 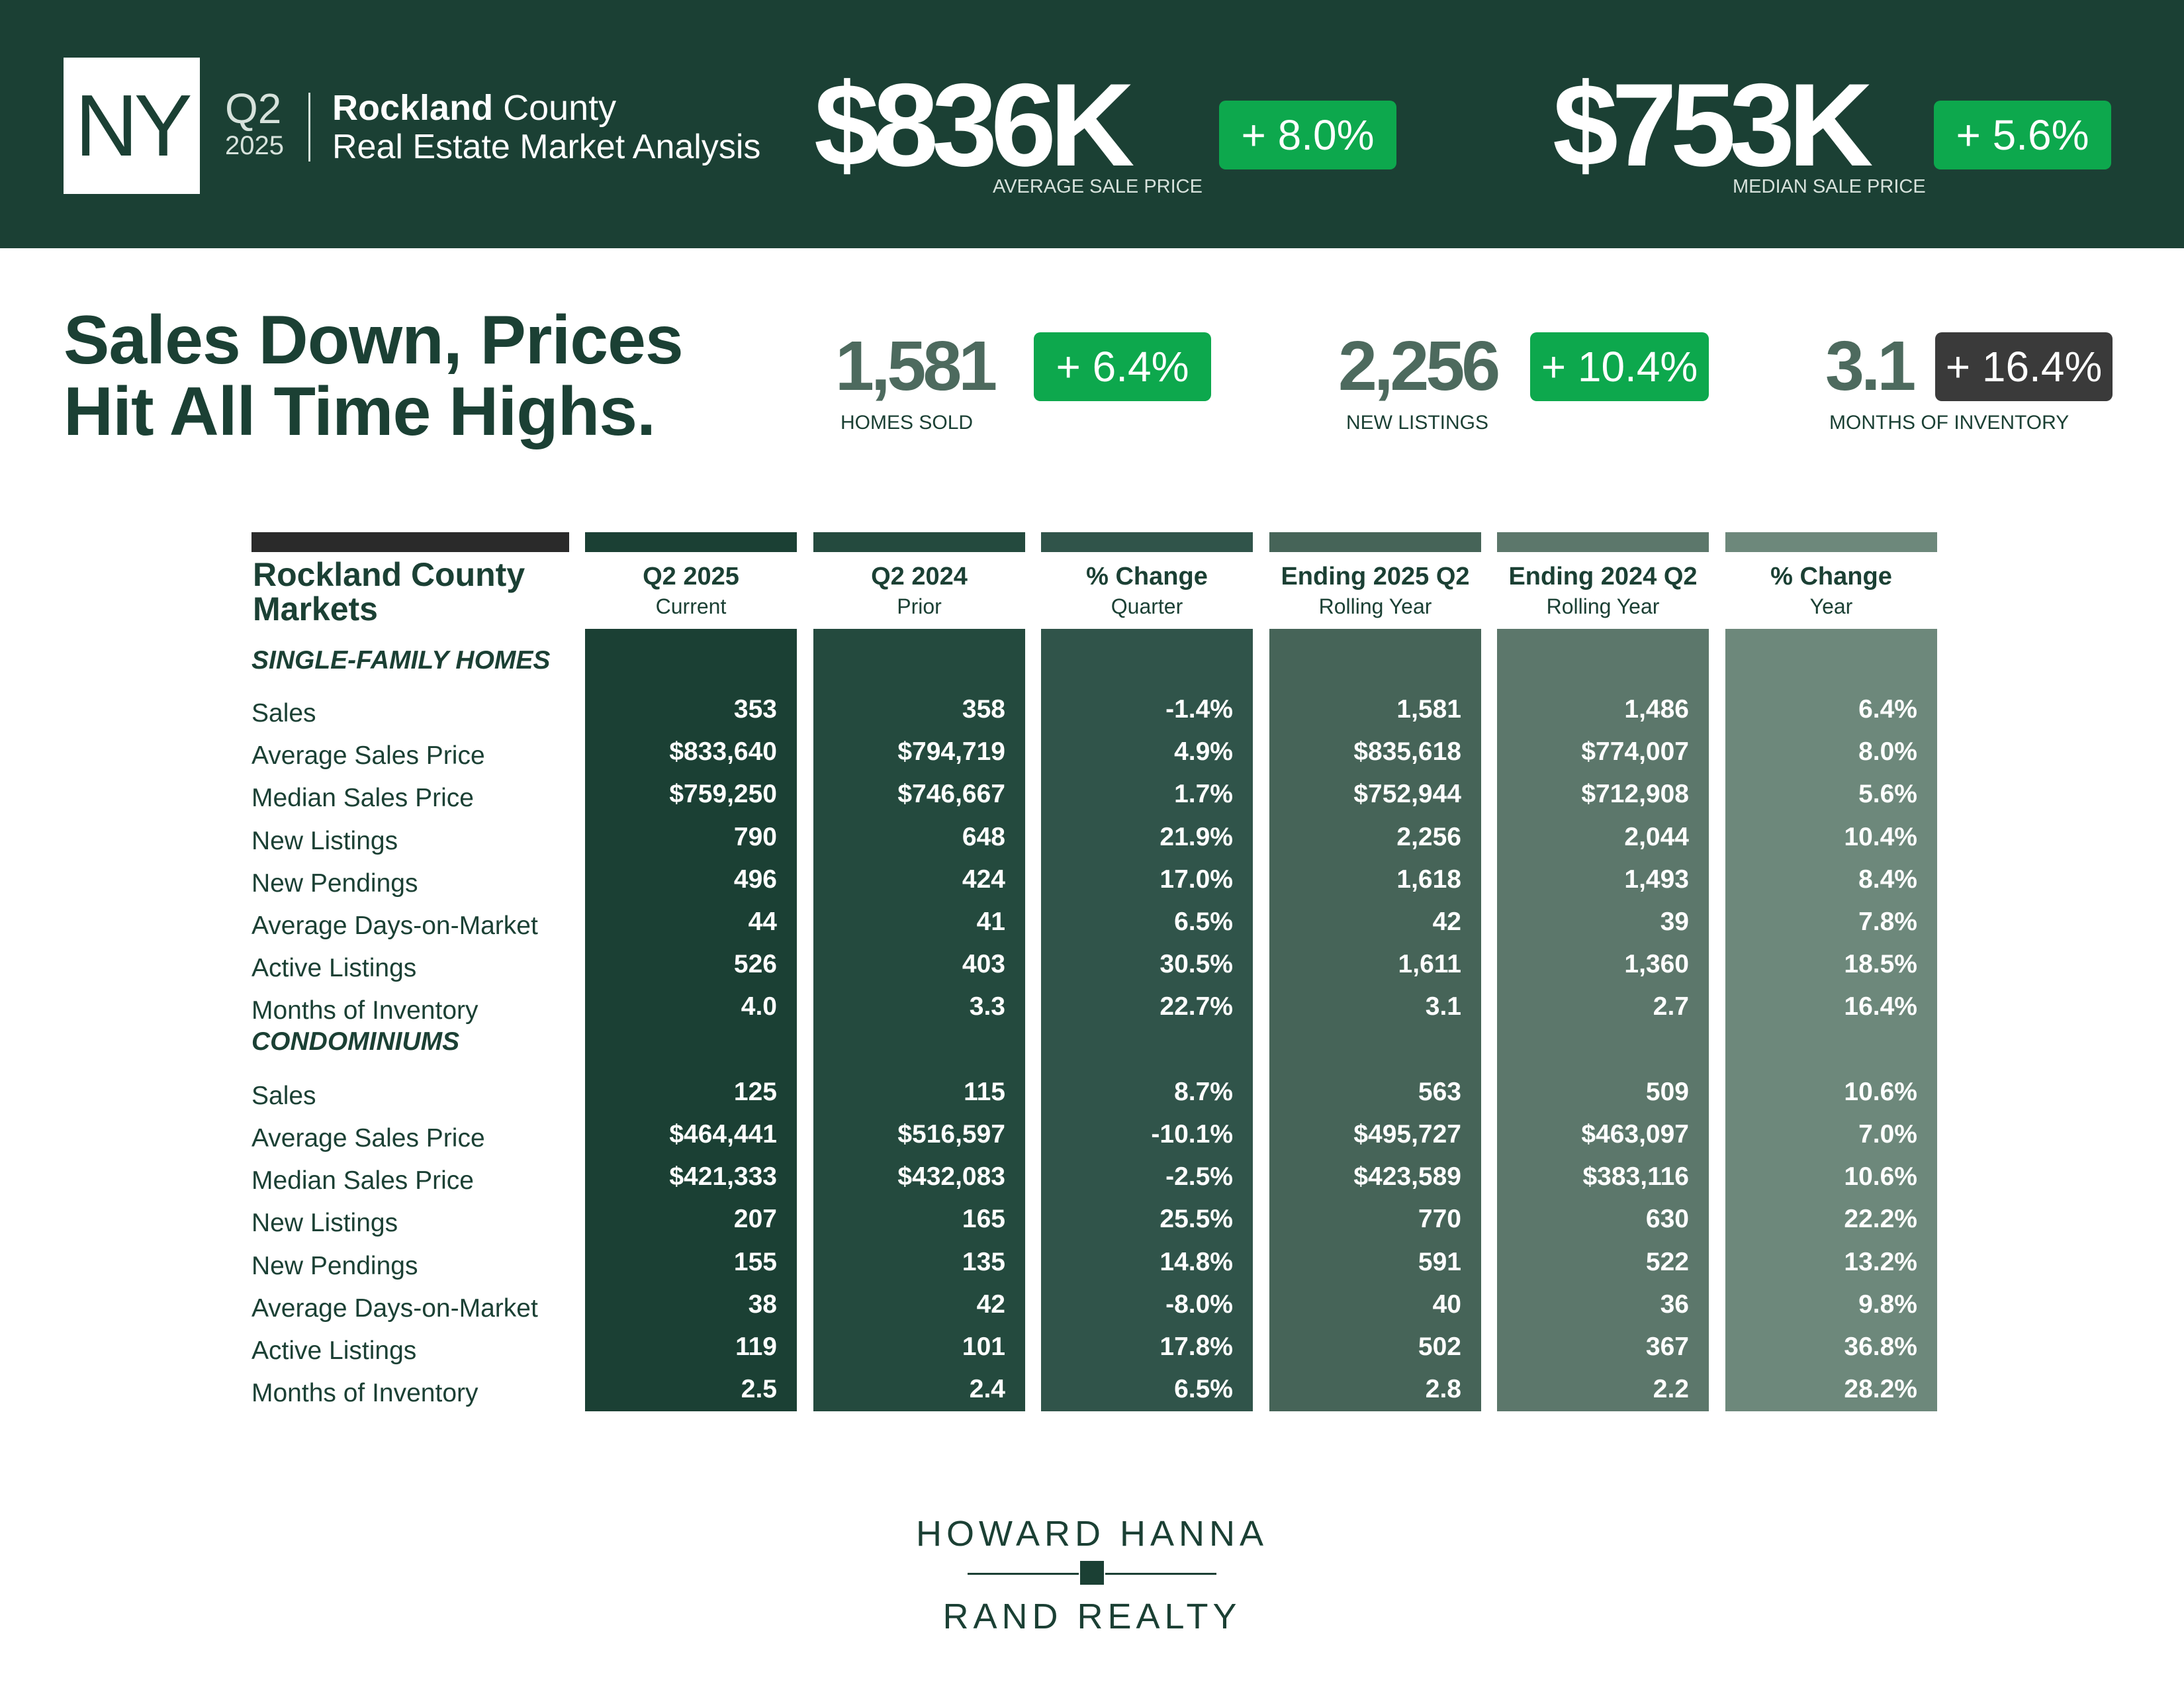 What do you see at coordinates (365, 1010) in the screenshot?
I see `row-label: Months of Inventory` at bounding box center [365, 1010].